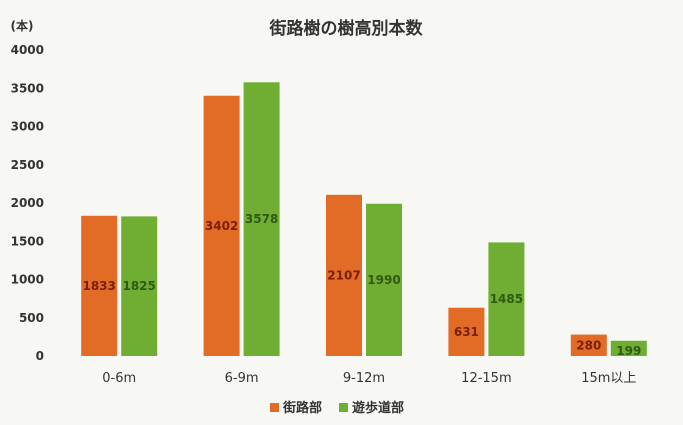 The height and width of the screenshot is (425, 683). Describe the element at coordinates (27, 88) in the screenshot. I see `y-tick-label: 3500` at that location.